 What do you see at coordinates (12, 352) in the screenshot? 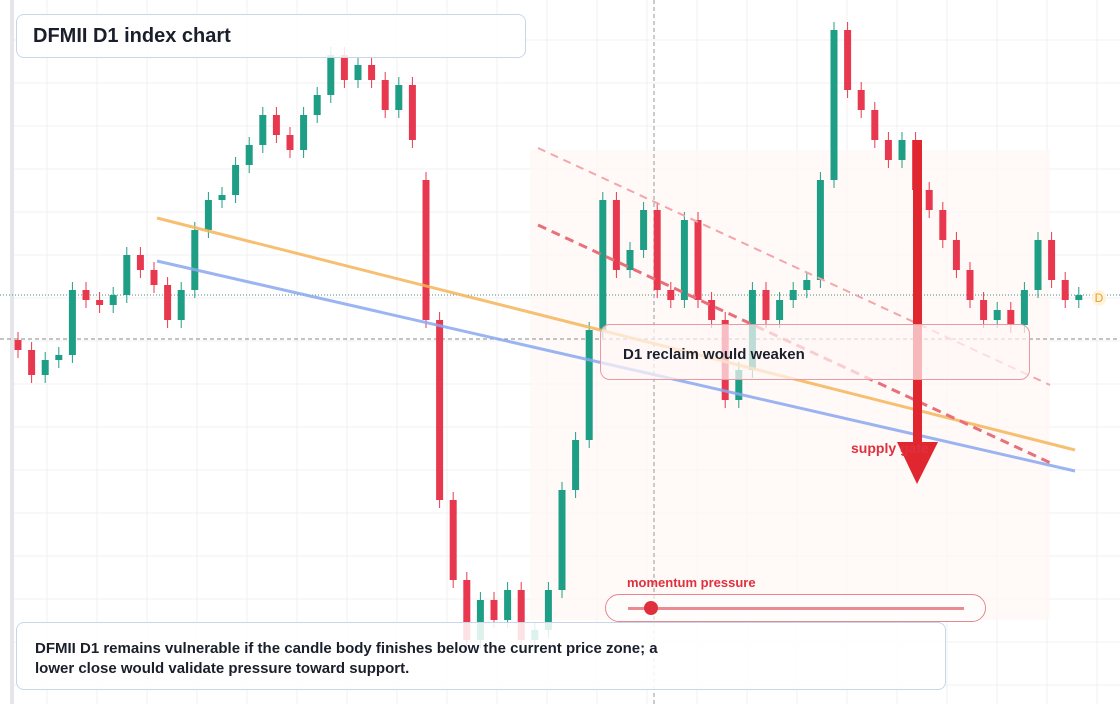
I see `left-edge` at bounding box center [12, 352].